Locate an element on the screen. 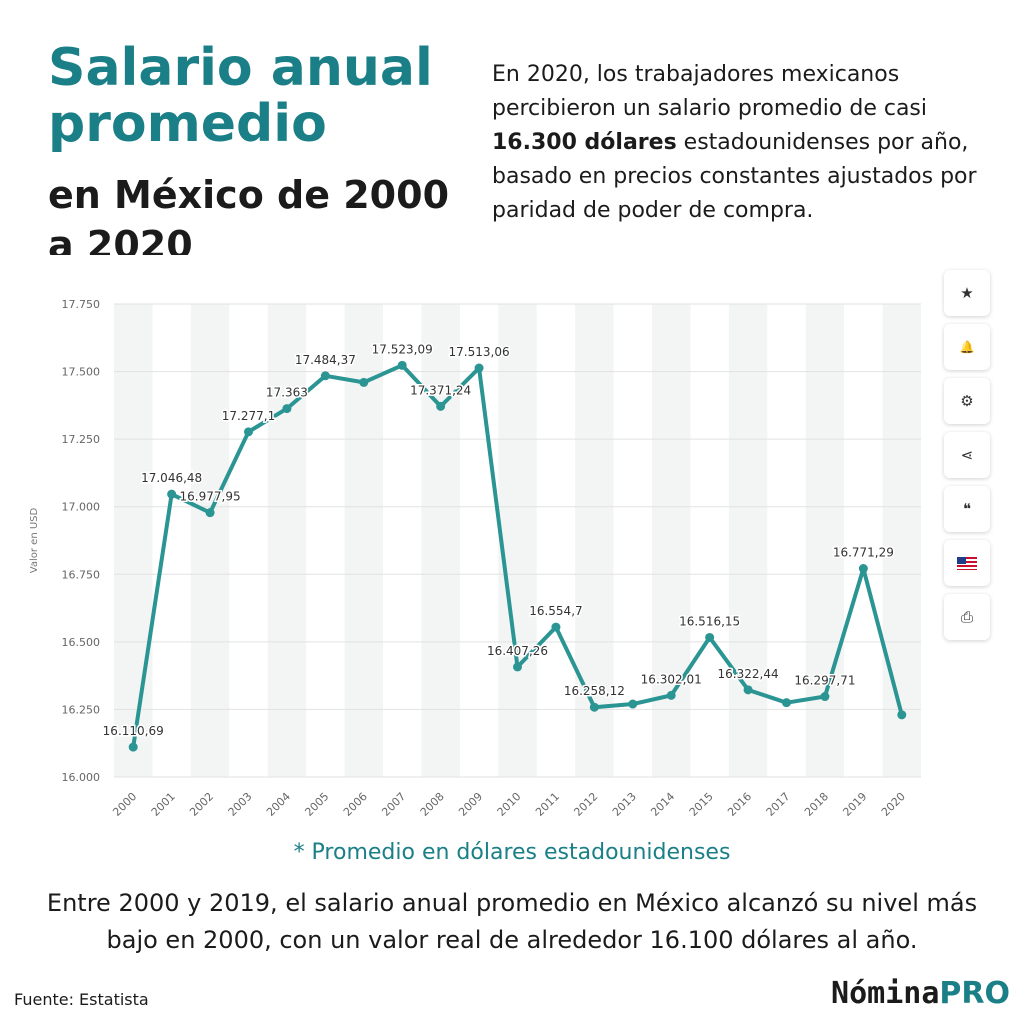  y-tick-label: 17.500 is located at coordinates (81, 372).